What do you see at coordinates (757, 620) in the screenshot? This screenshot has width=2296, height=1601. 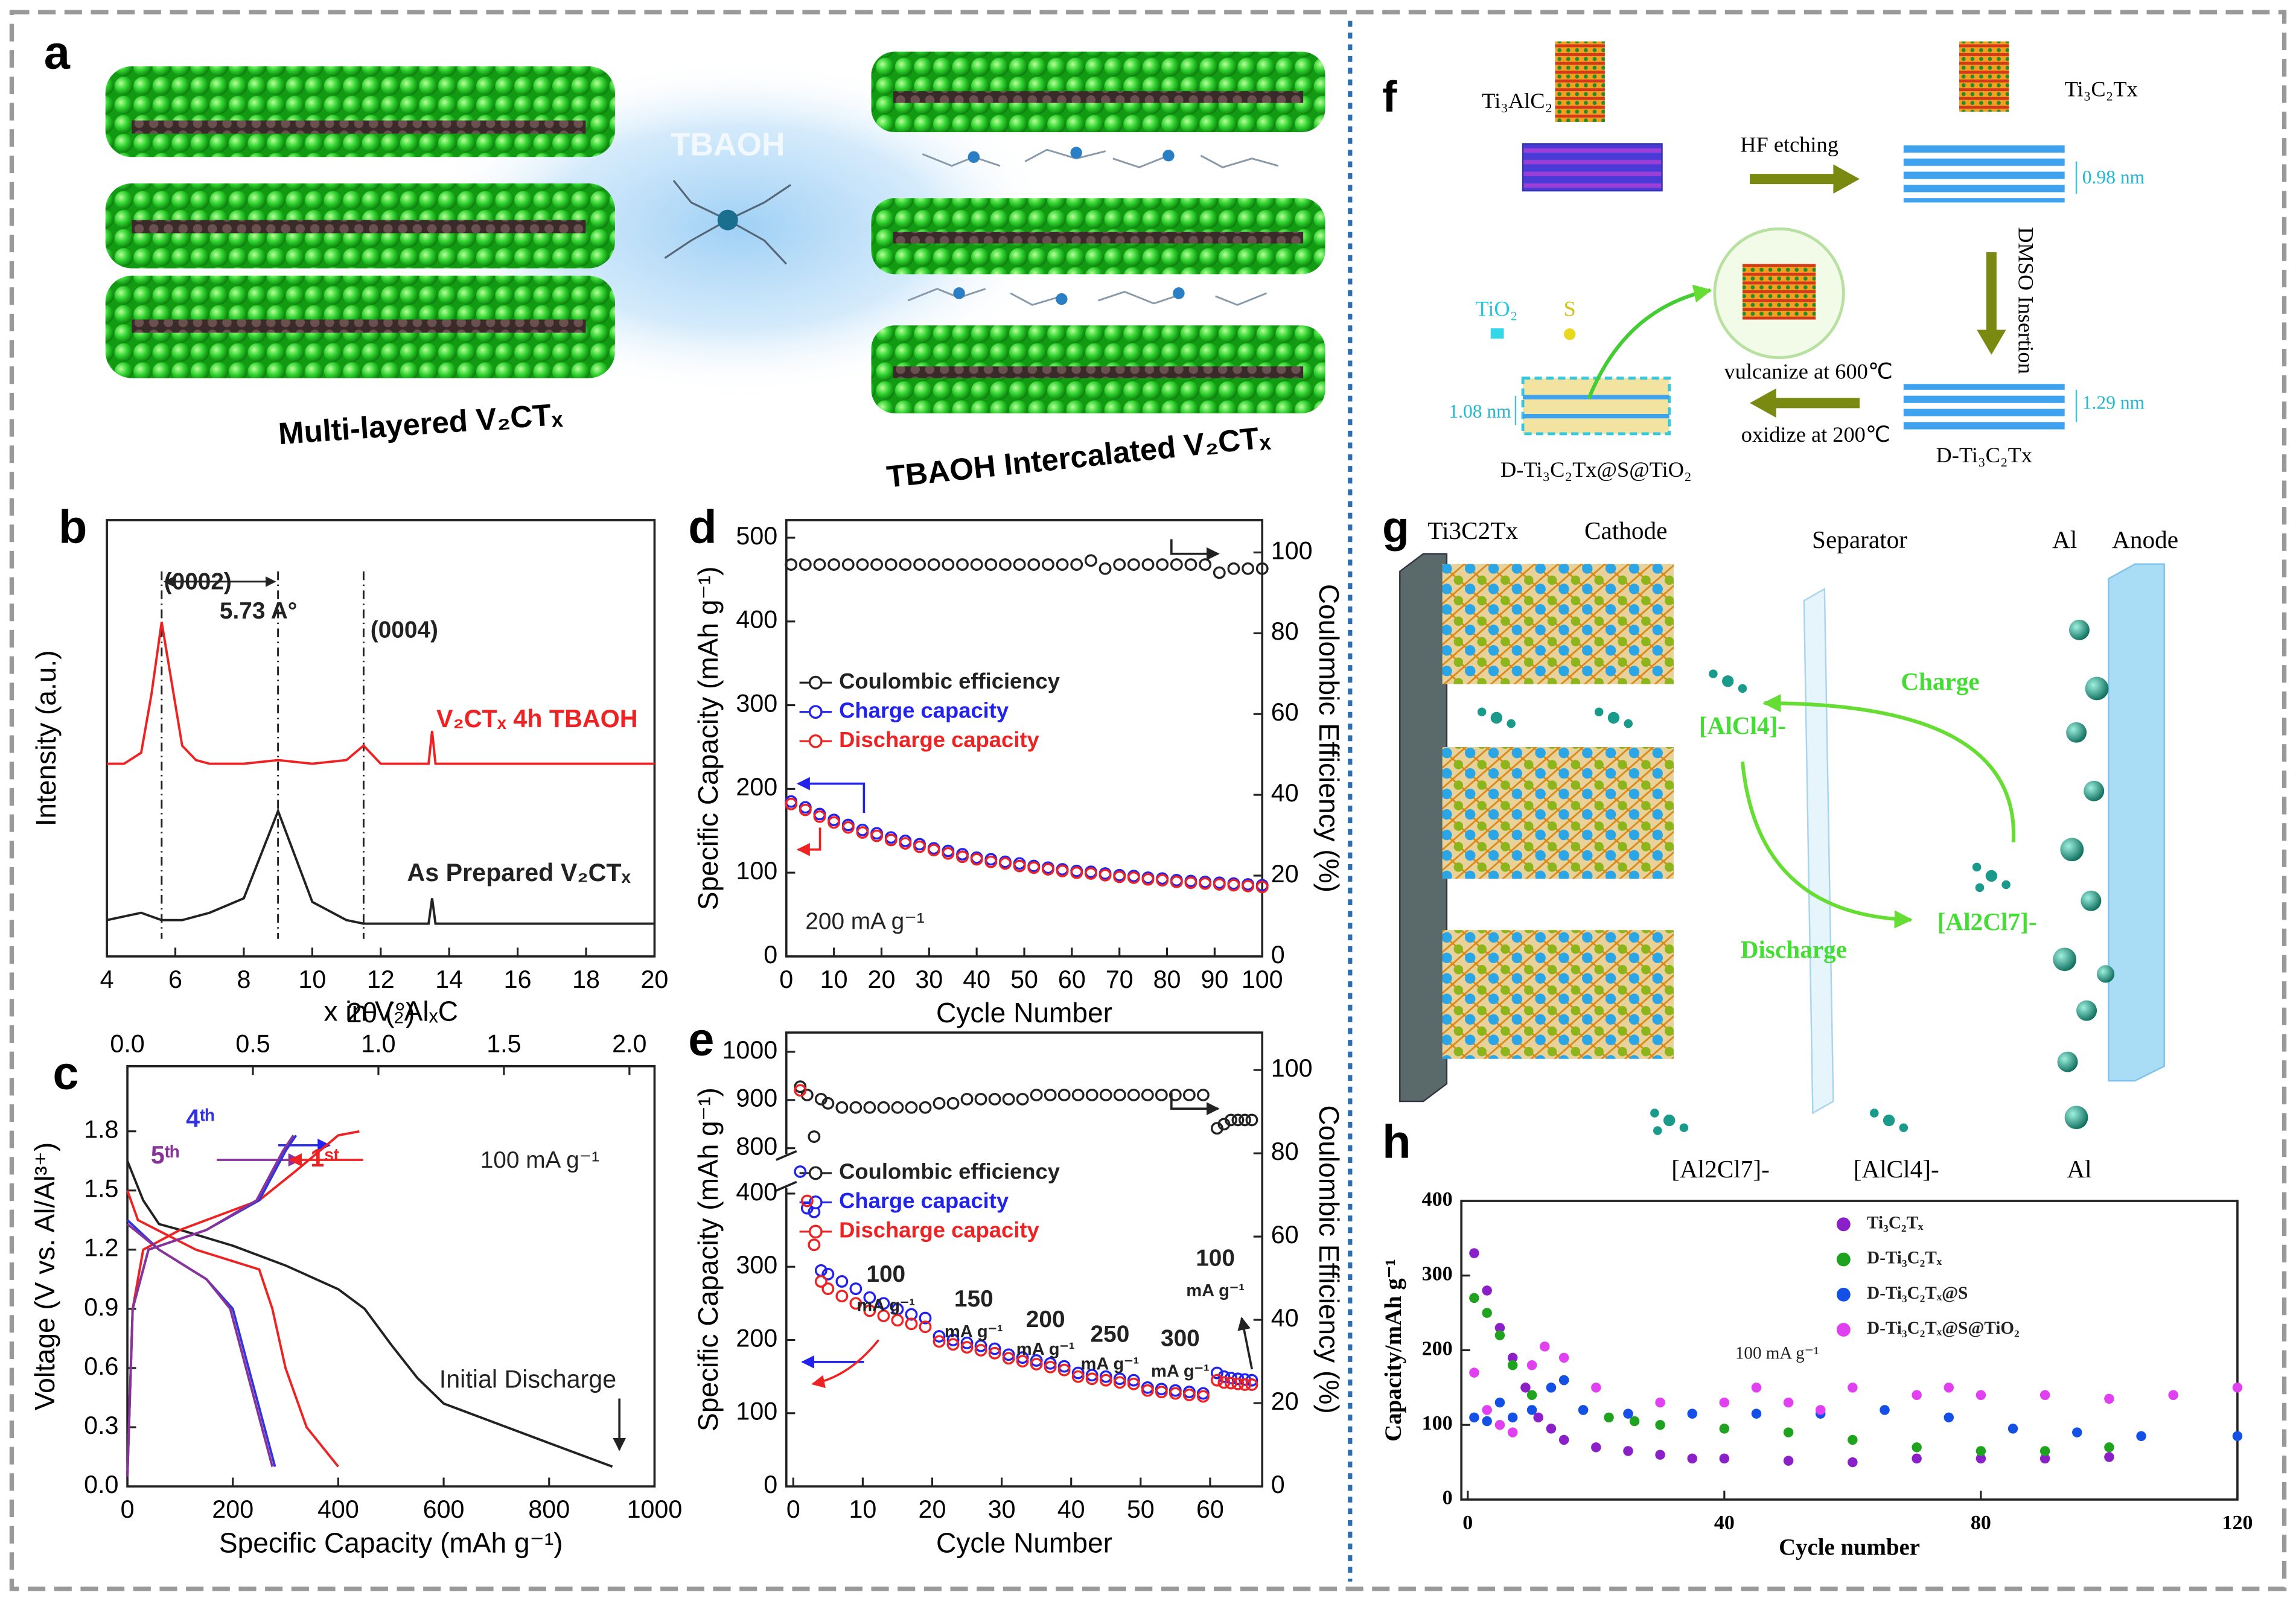 I see `y-tick-label: 400` at bounding box center [757, 620].